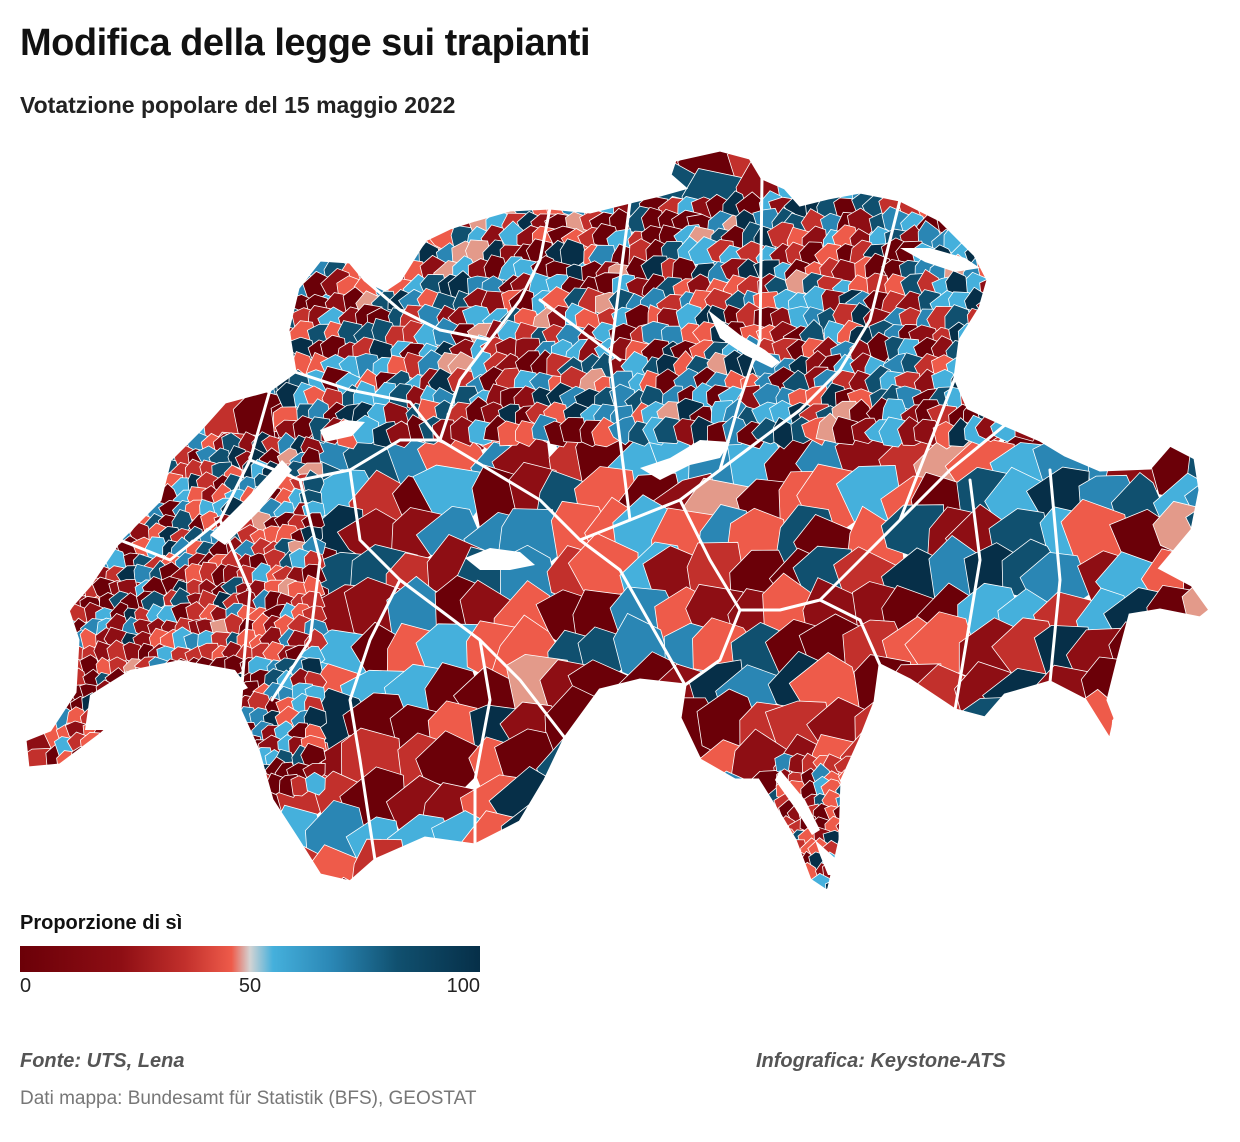 This screenshot has width=1240, height=1142. I want to click on legend-color-scale, so click(250, 959).